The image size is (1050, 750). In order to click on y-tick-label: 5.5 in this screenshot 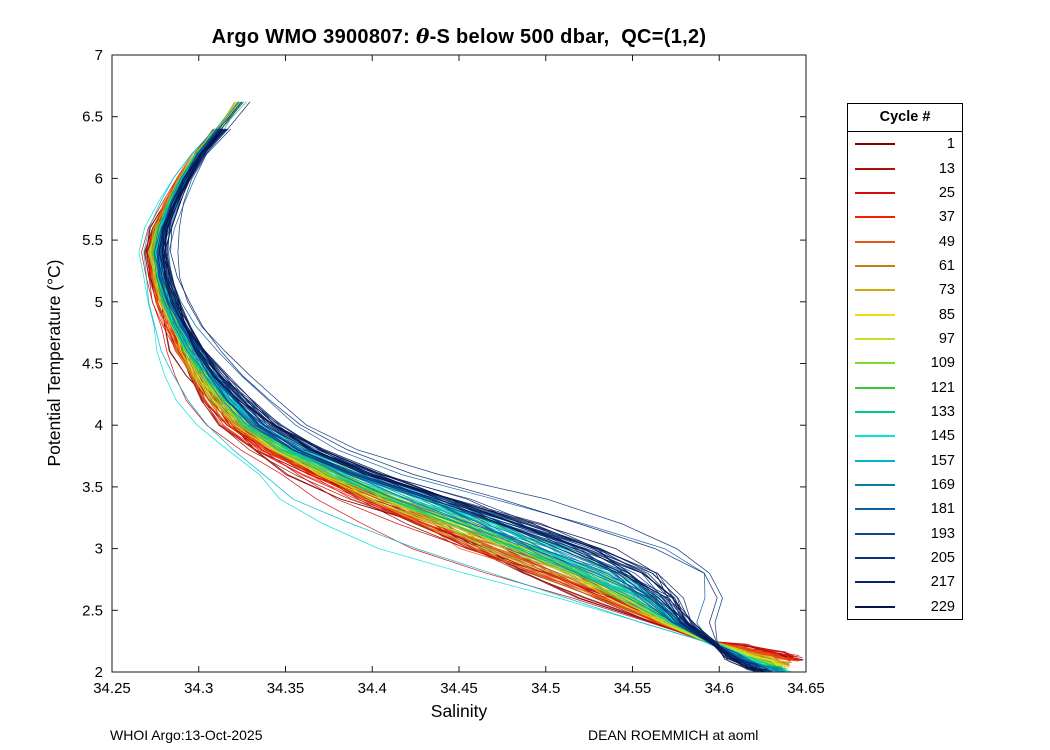, I will do `click(92, 240)`.